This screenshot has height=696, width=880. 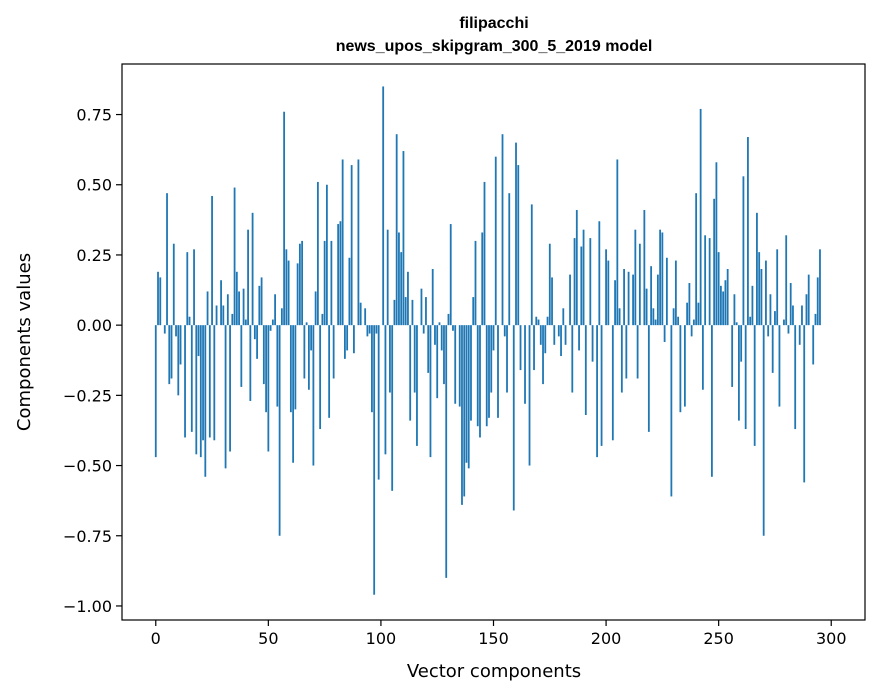 I want to click on y-tick-label: −0.50, so click(x=87, y=466).